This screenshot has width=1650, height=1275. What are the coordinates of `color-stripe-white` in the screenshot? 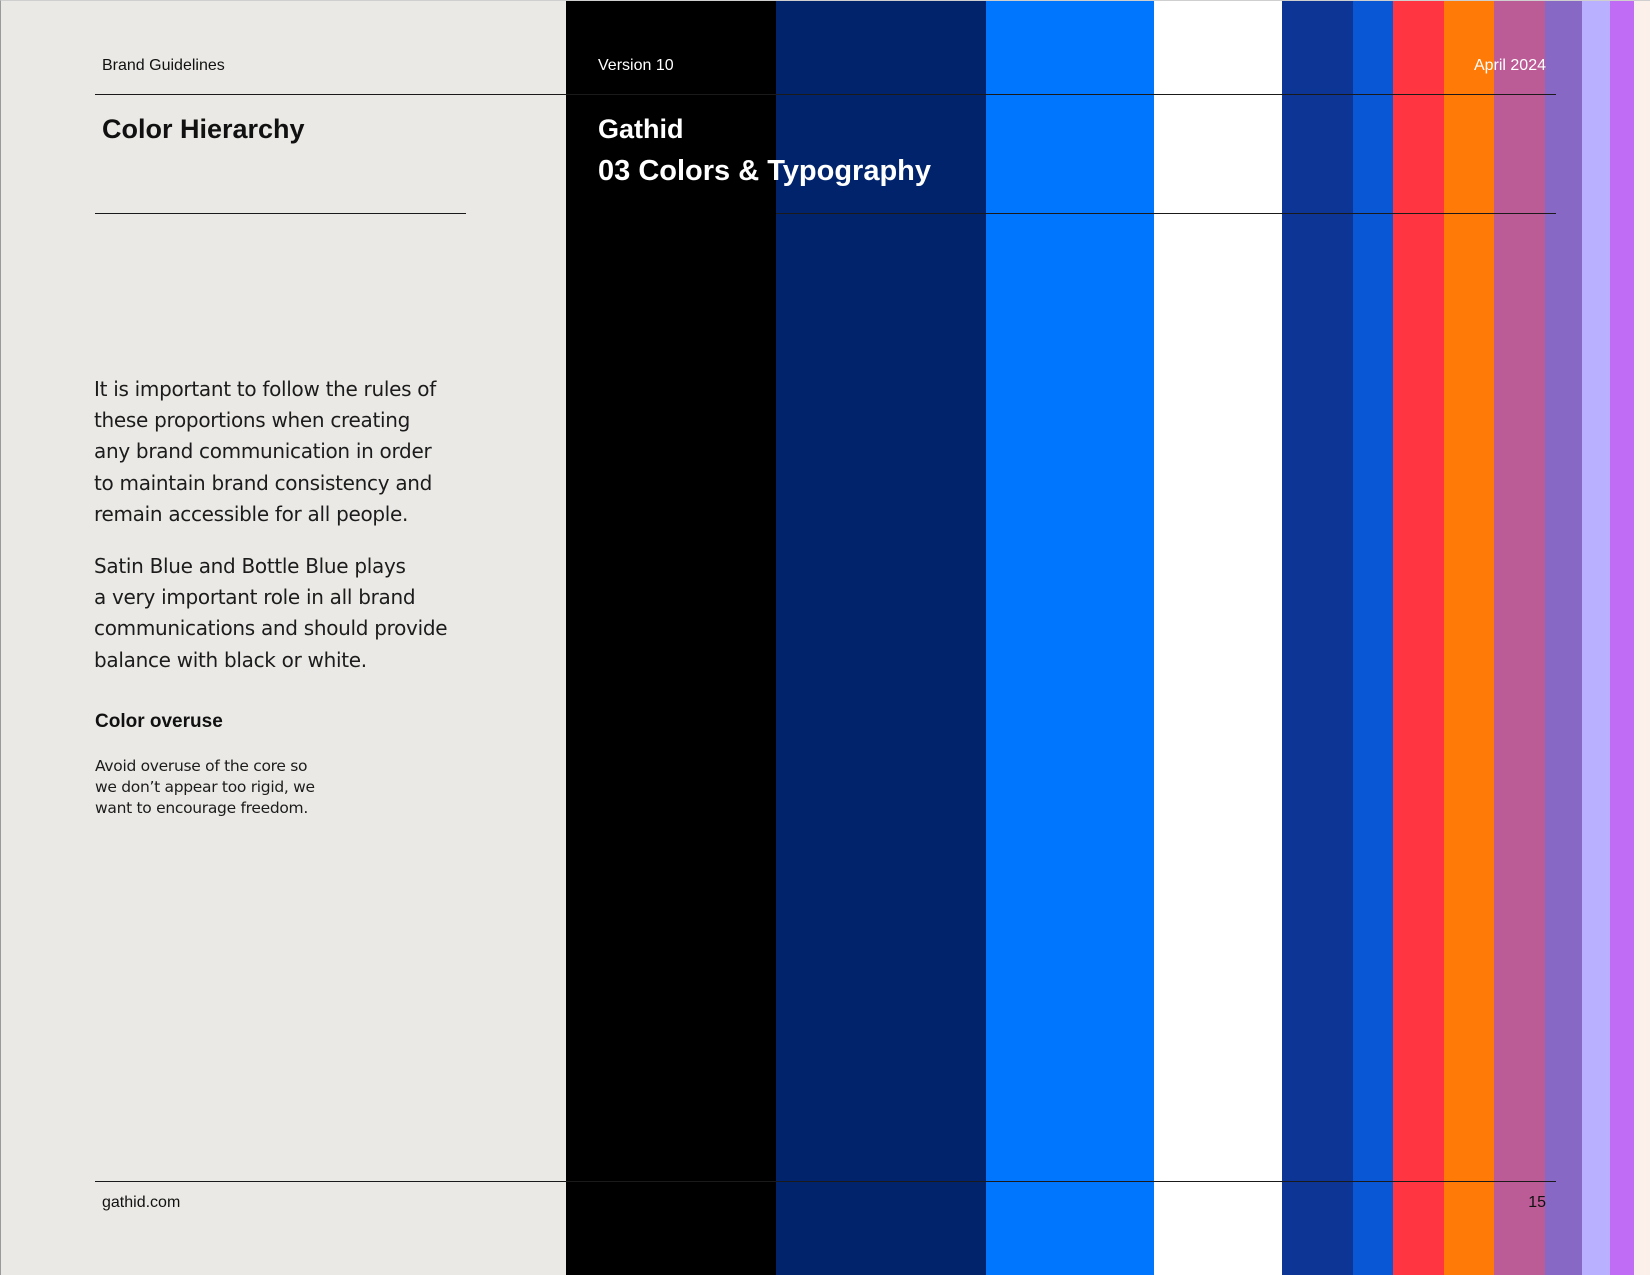 It's located at (1218, 637).